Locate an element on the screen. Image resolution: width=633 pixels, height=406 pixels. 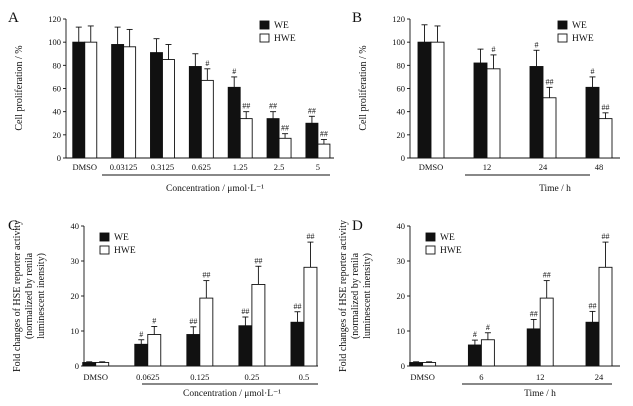
panel-label: C is located at coordinates (13, 226).